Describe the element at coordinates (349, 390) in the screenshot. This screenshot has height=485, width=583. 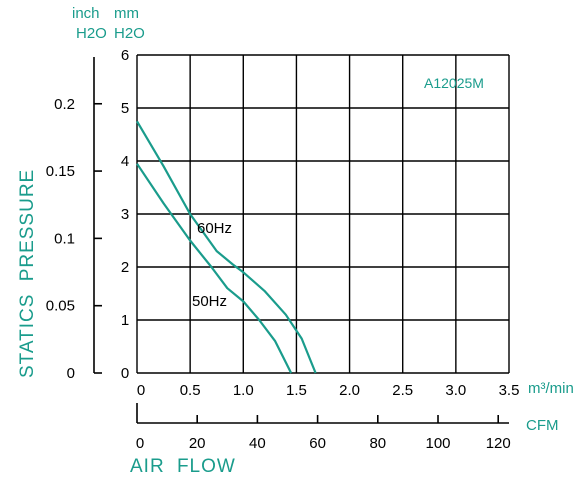
I see `x-tick-label-m3min: 2.0` at that location.